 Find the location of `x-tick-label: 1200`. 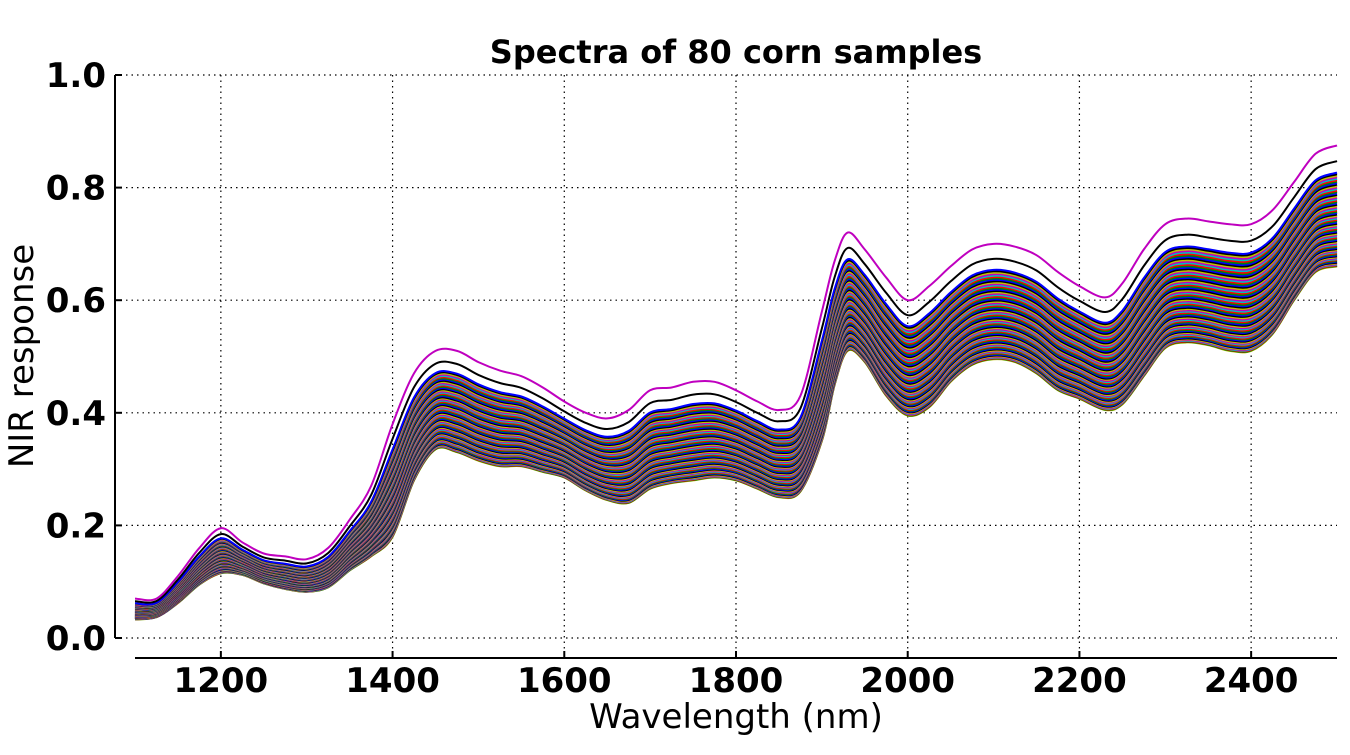

x-tick-label: 1200 is located at coordinates (221, 681).